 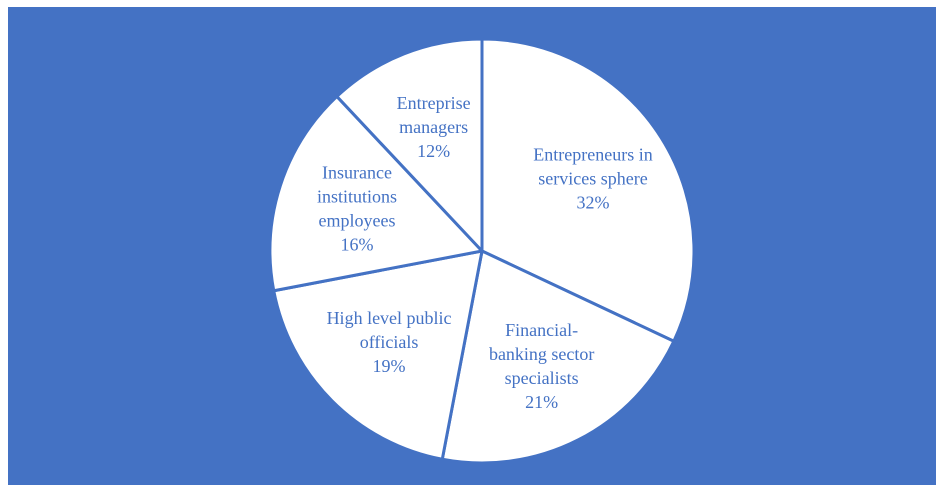 I want to click on data-label-percent: 16%, so click(x=356, y=245).